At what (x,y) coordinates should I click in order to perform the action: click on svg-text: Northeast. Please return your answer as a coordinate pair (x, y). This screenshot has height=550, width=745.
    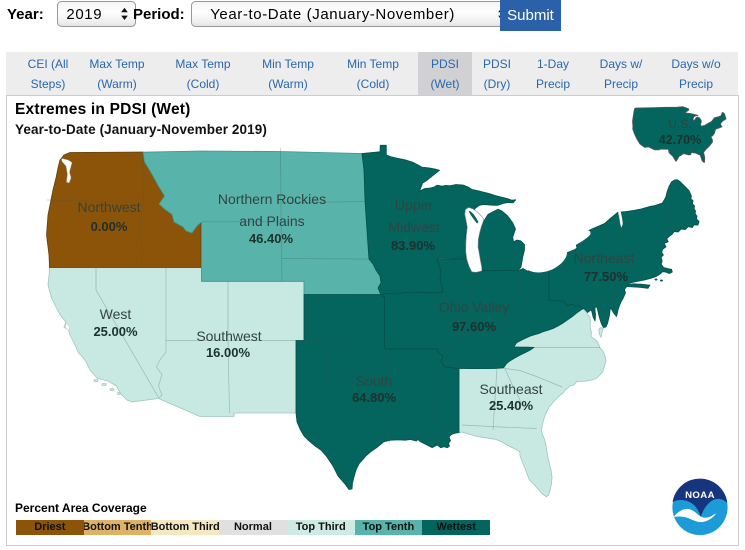
    Looking at the image, I should click on (604, 258).